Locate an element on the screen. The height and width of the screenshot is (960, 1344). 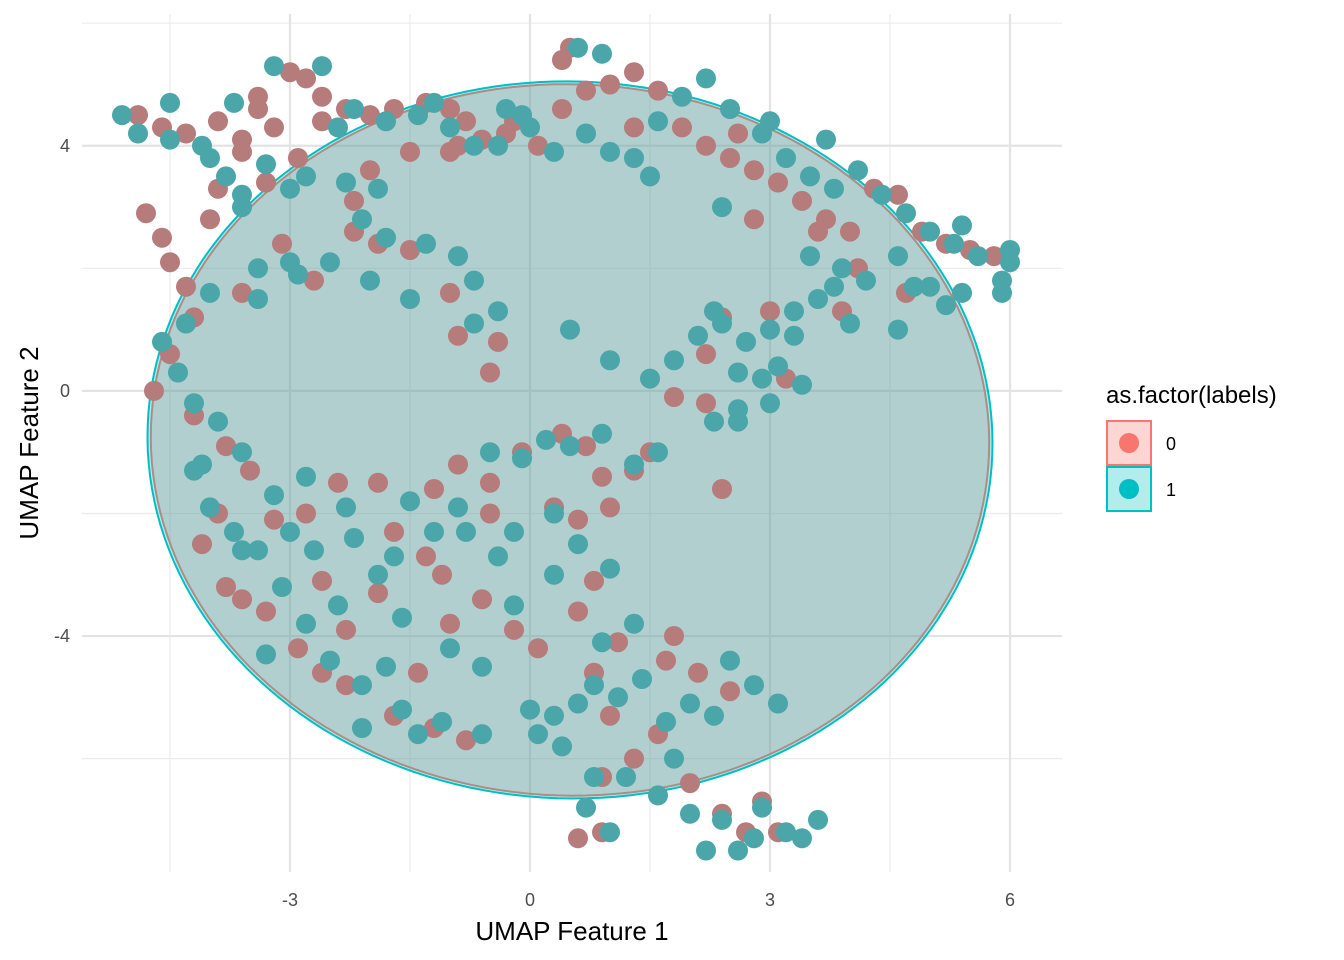
x-tick-label: -3 is located at coordinates (290, 900).